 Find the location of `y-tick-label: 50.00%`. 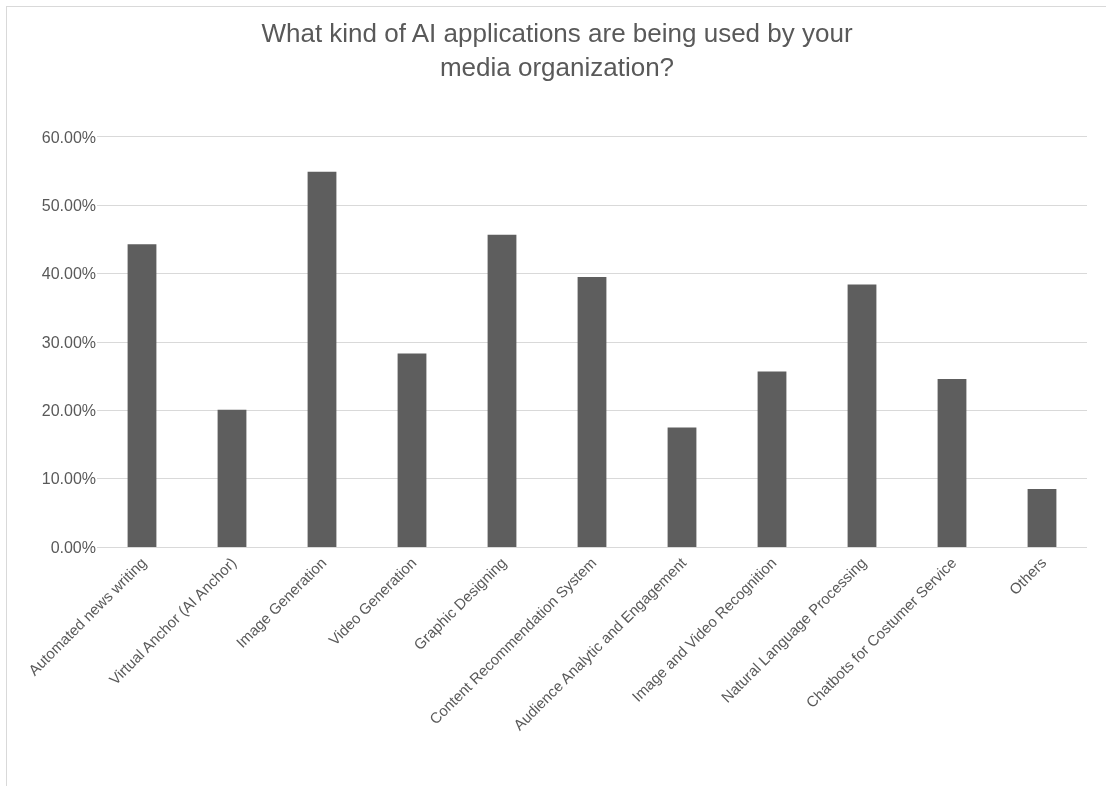

y-tick-label: 50.00% is located at coordinates (68, 205).